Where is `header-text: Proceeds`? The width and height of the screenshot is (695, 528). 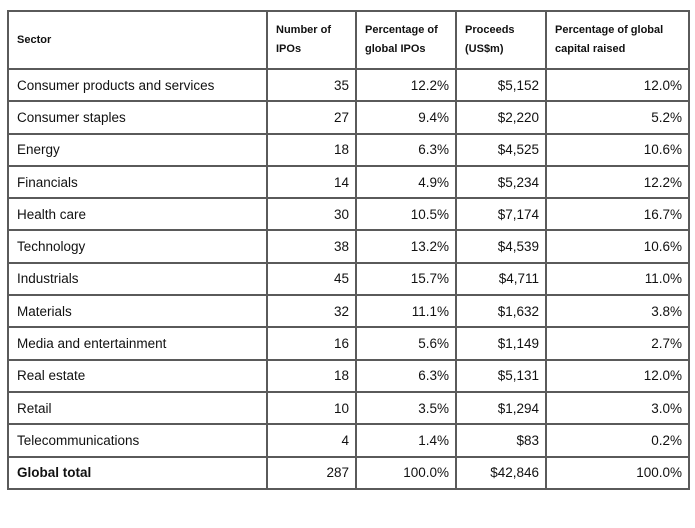
header-text: Proceeds is located at coordinates (490, 30).